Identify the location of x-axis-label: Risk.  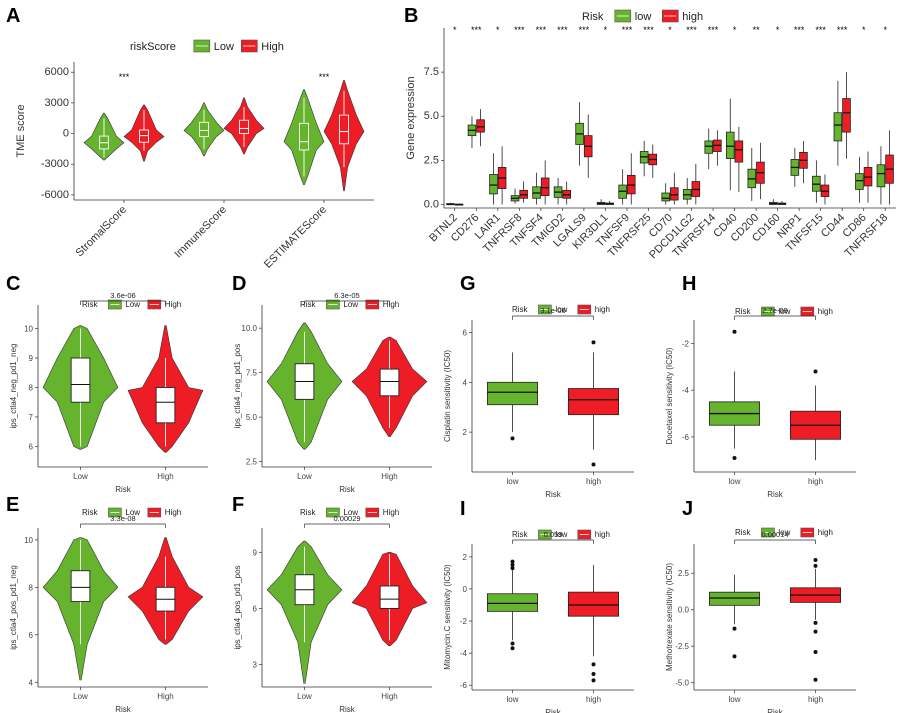
(347, 709).